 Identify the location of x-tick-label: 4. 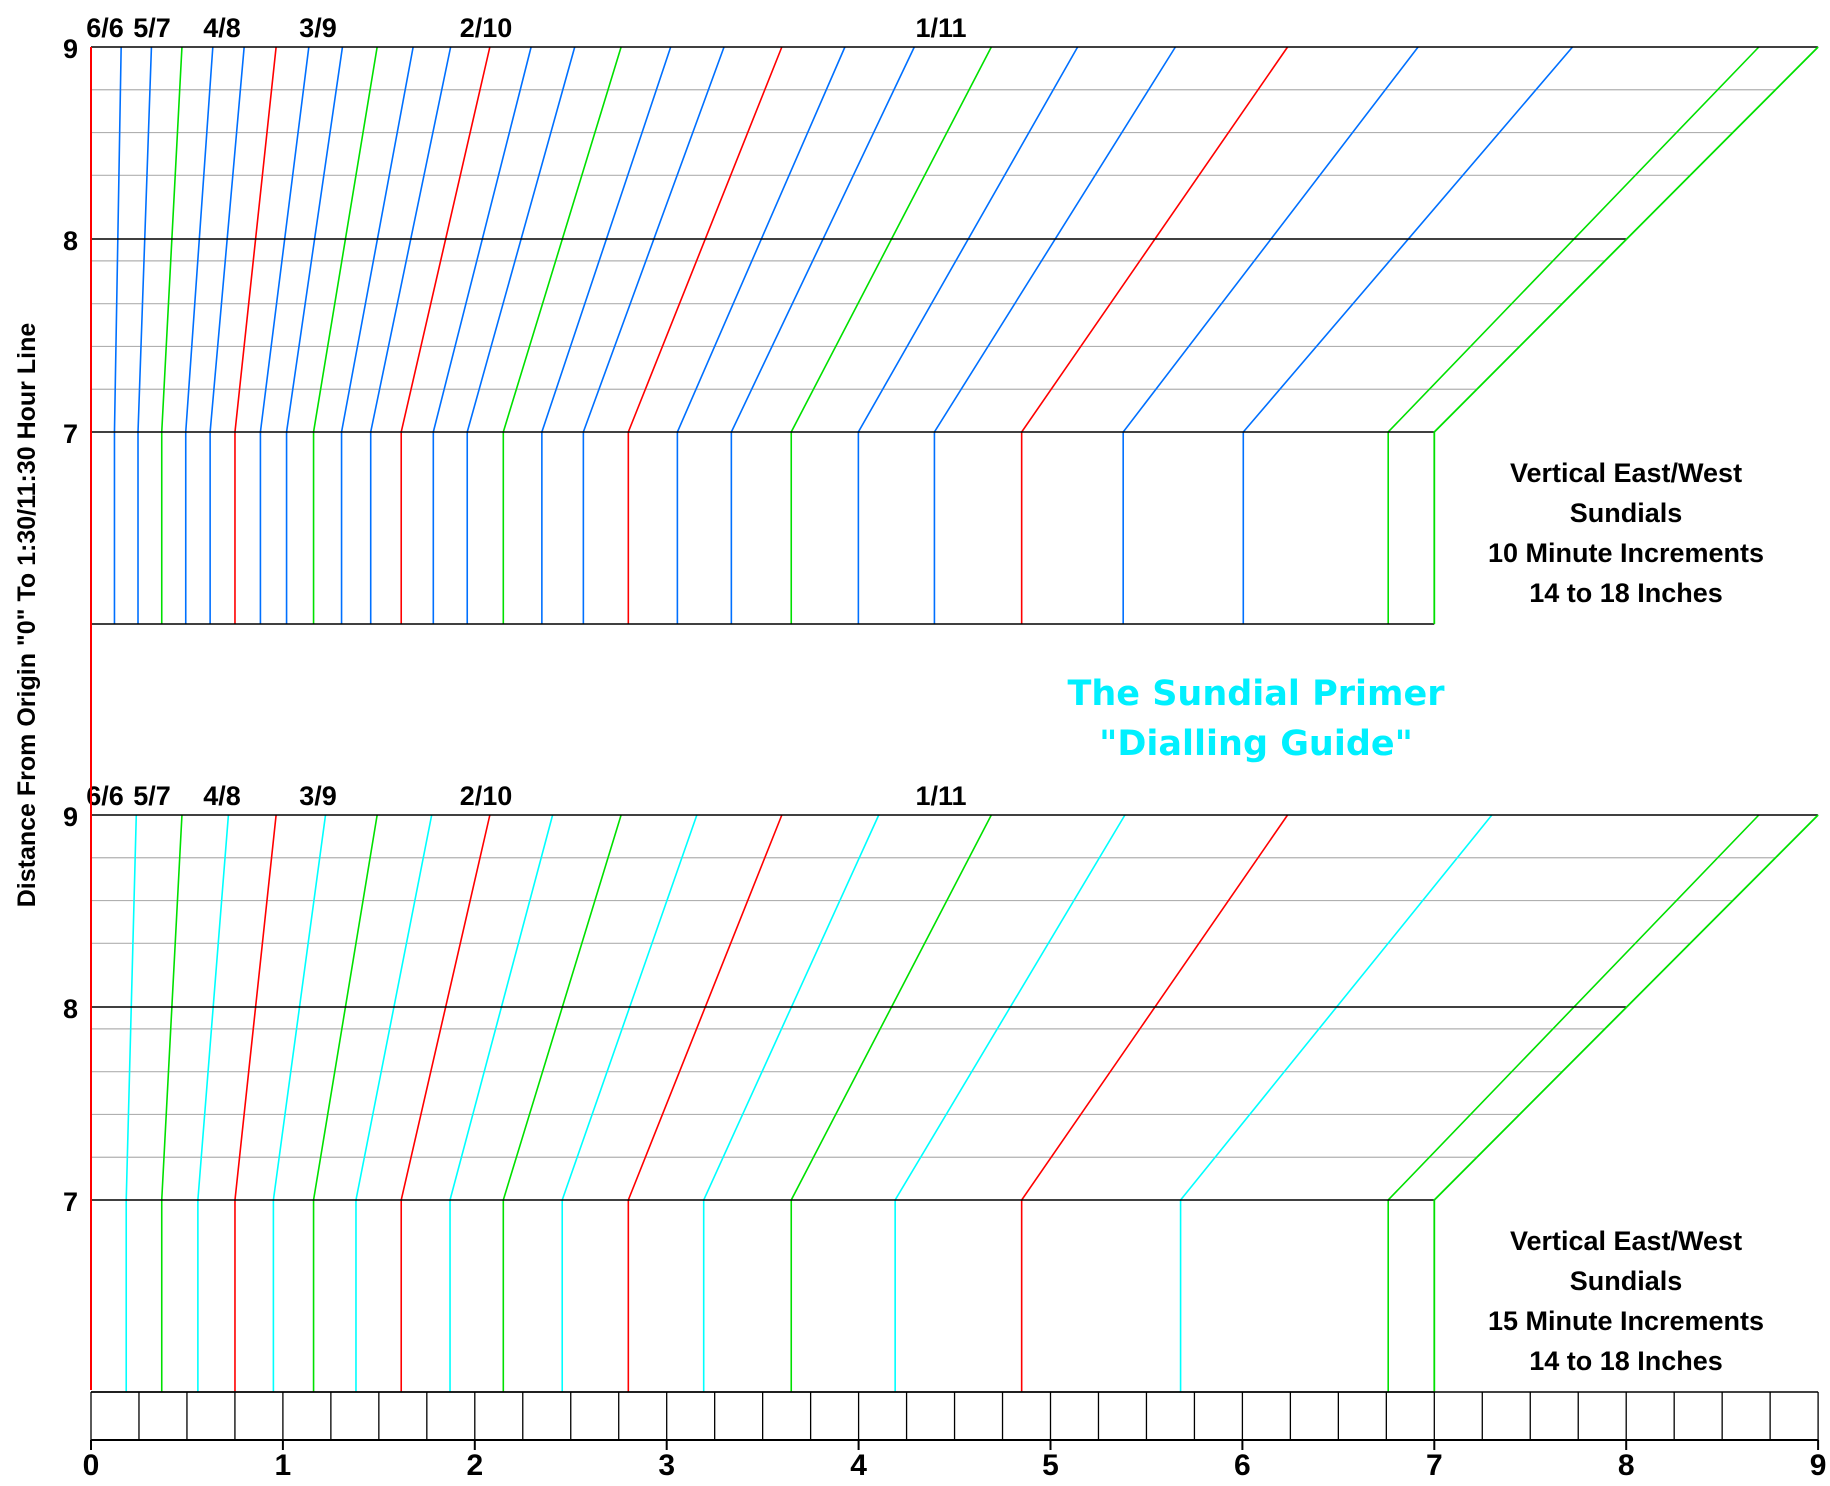
(858, 1465).